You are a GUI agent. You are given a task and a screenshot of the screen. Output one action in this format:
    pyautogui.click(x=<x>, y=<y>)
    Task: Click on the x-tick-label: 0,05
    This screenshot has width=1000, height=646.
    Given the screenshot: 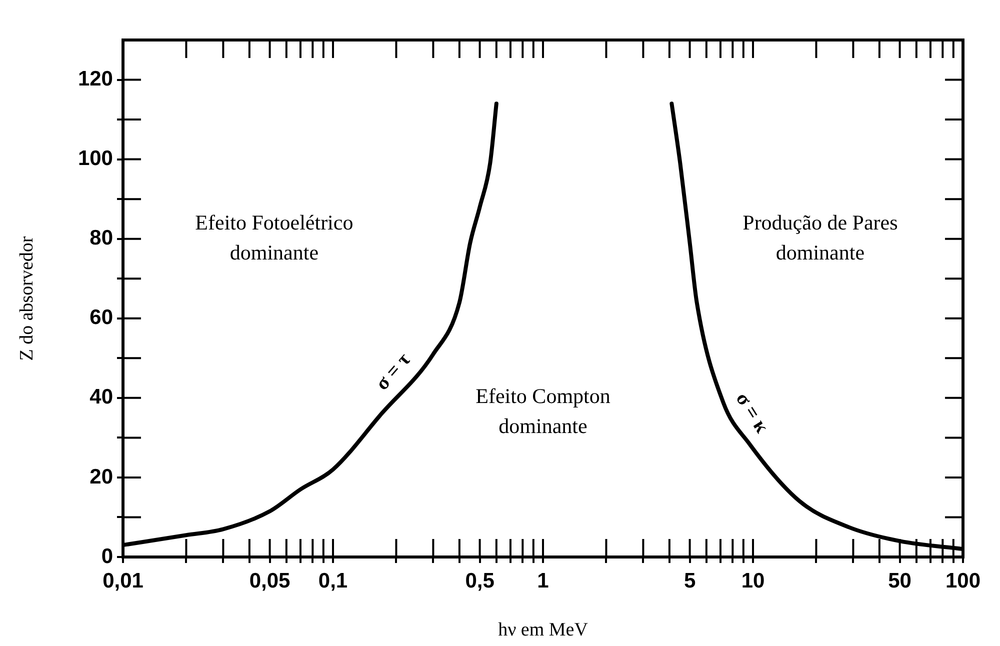 What is the action you would take?
    pyautogui.click(x=270, y=580)
    